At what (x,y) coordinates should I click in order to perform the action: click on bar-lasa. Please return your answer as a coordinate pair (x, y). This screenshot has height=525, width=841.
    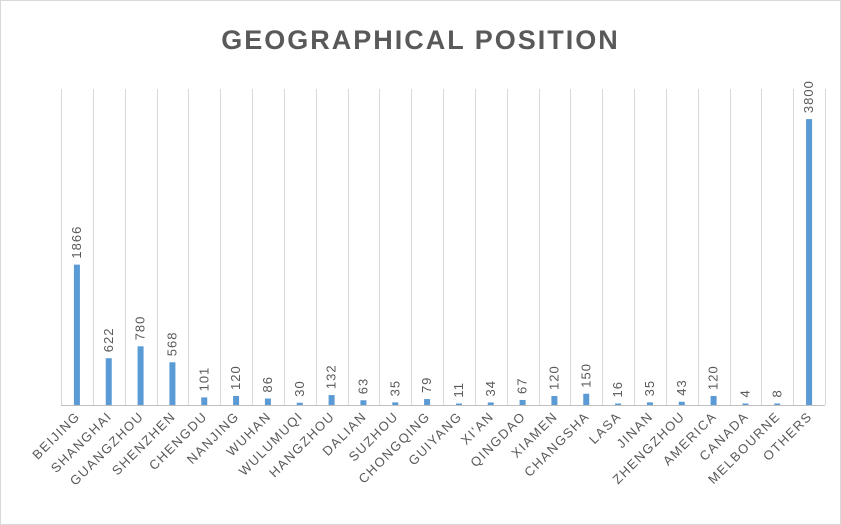
    Looking at the image, I should click on (618, 404).